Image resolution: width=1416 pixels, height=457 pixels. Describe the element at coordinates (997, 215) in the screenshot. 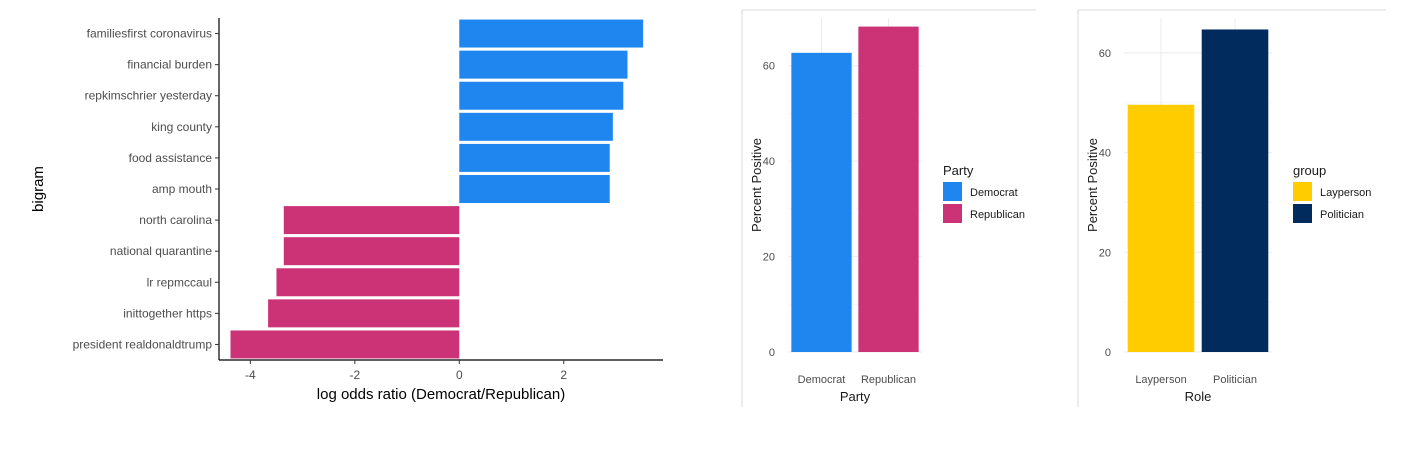

I see `legend-label: Republican` at that location.